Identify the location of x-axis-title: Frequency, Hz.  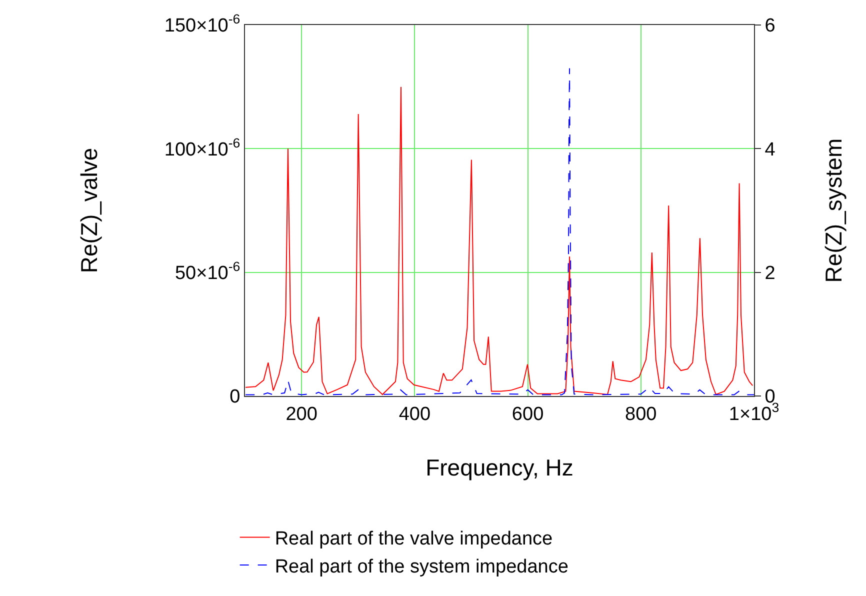
(500, 467).